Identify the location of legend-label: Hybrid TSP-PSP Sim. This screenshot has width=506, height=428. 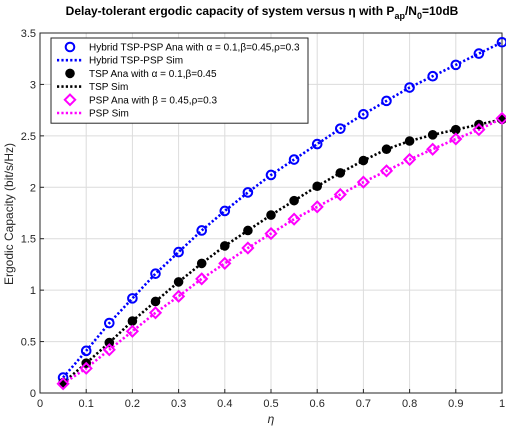
(136, 61).